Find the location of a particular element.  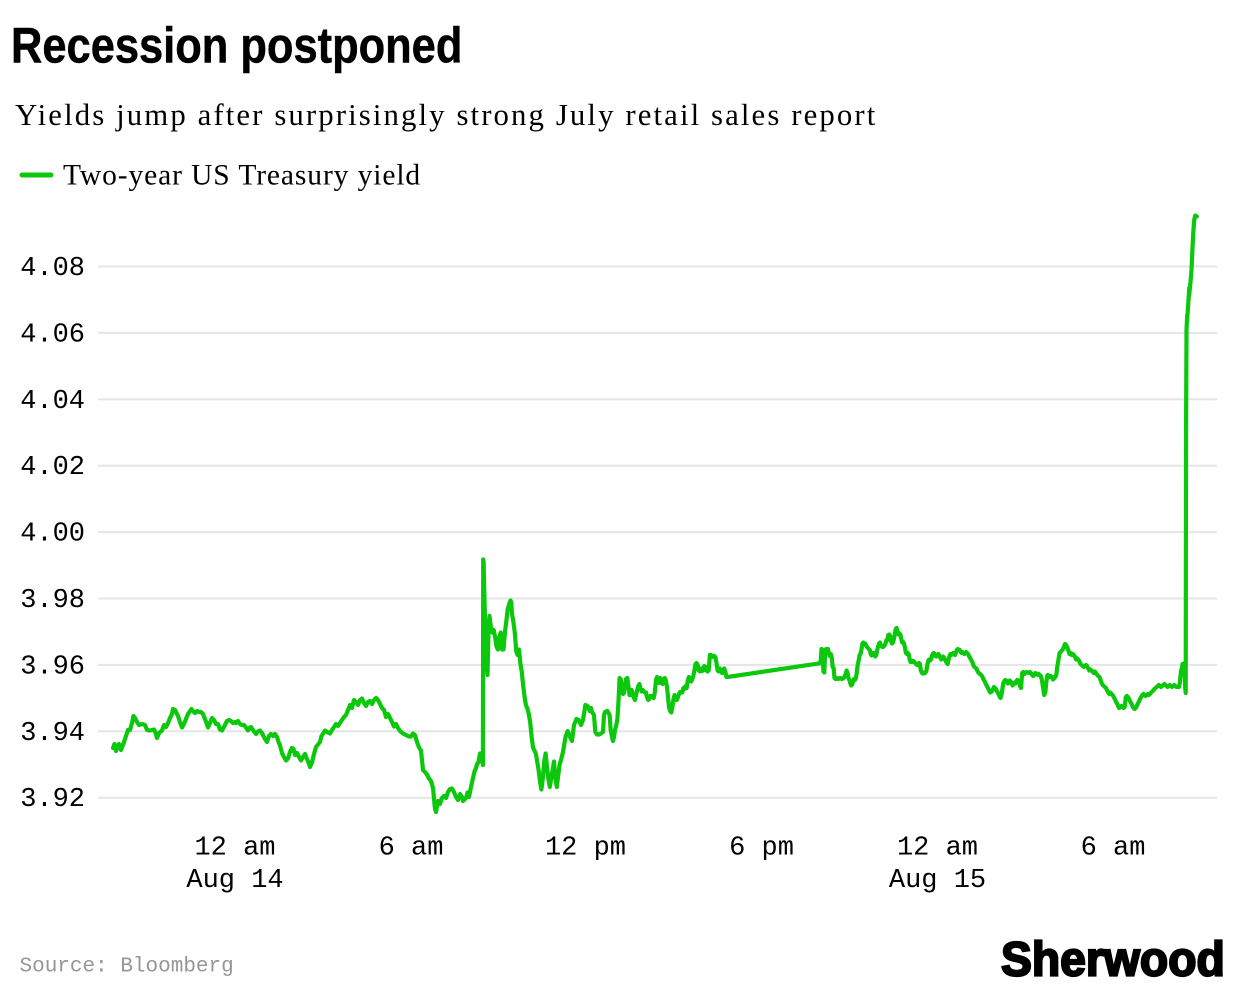

svg-text: 4.06 is located at coordinates (52, 335).